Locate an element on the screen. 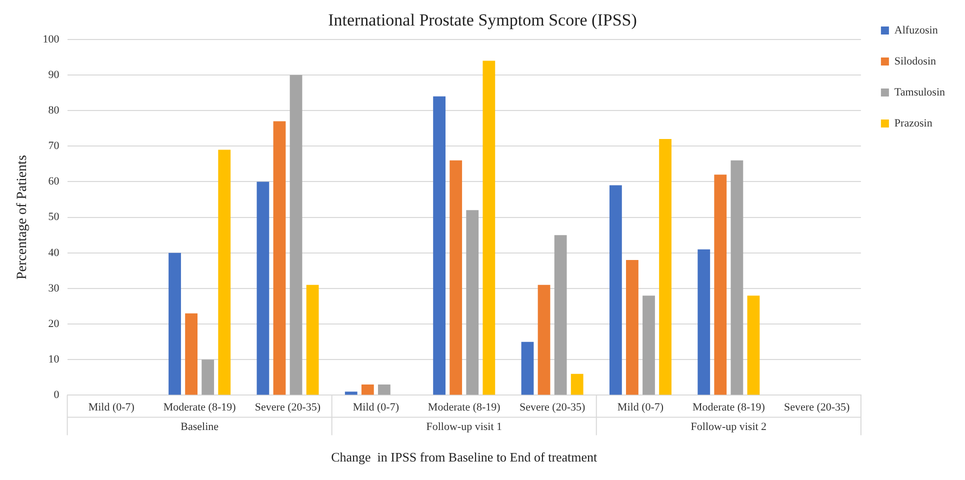  x-axis-title: Change in IPSS from Baseline to End of treatment is located at coordinates (464, 457).